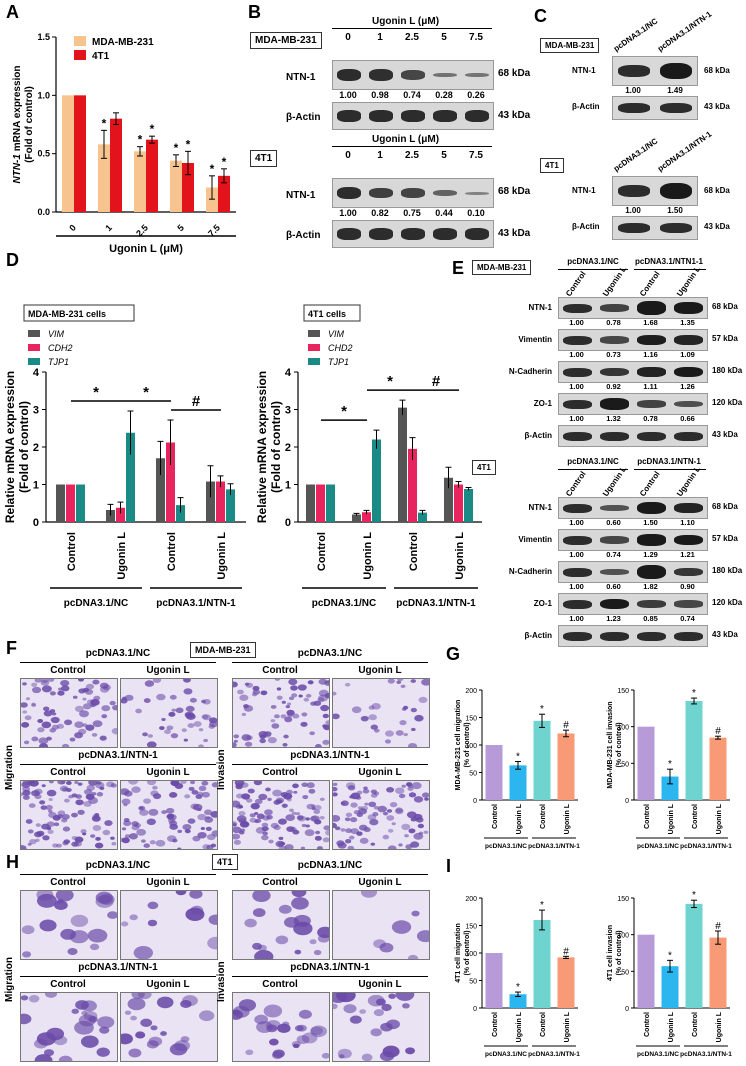 This screenshot has width=746, height=1066. I want to click on density-value: 0.85, so click(650, 618).